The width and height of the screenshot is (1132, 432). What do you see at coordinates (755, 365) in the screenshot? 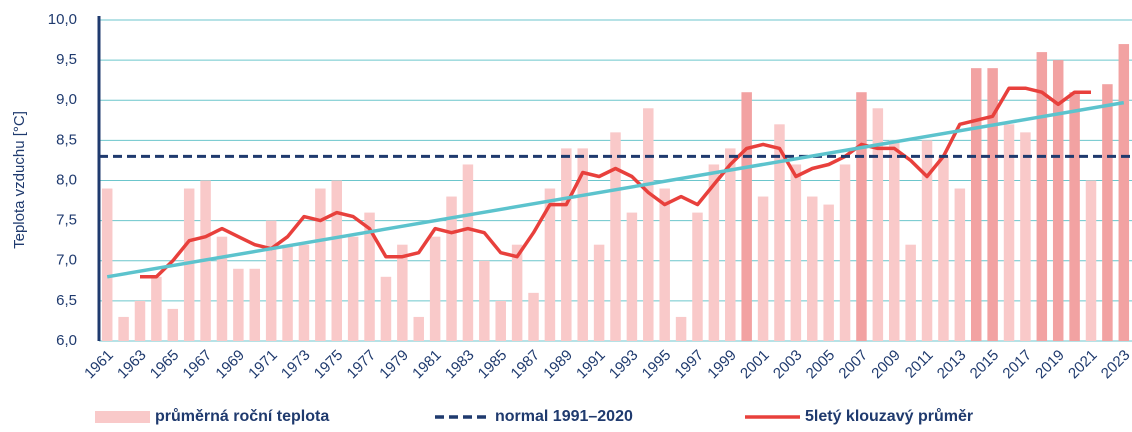
I see `x-tick-label: 2001` at bounding box center [755, 365].